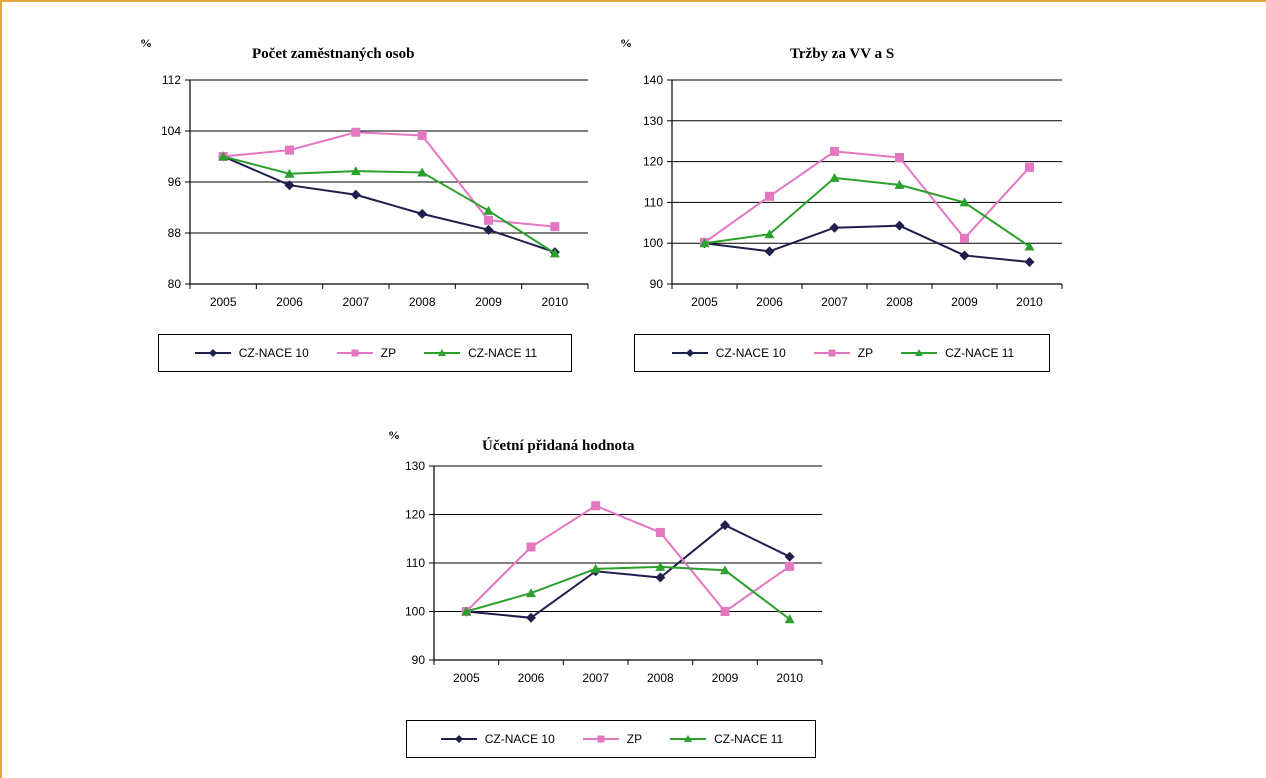 The image size is (1266, 778). I want to click on y-tick-label: 104, so click(171, 131).